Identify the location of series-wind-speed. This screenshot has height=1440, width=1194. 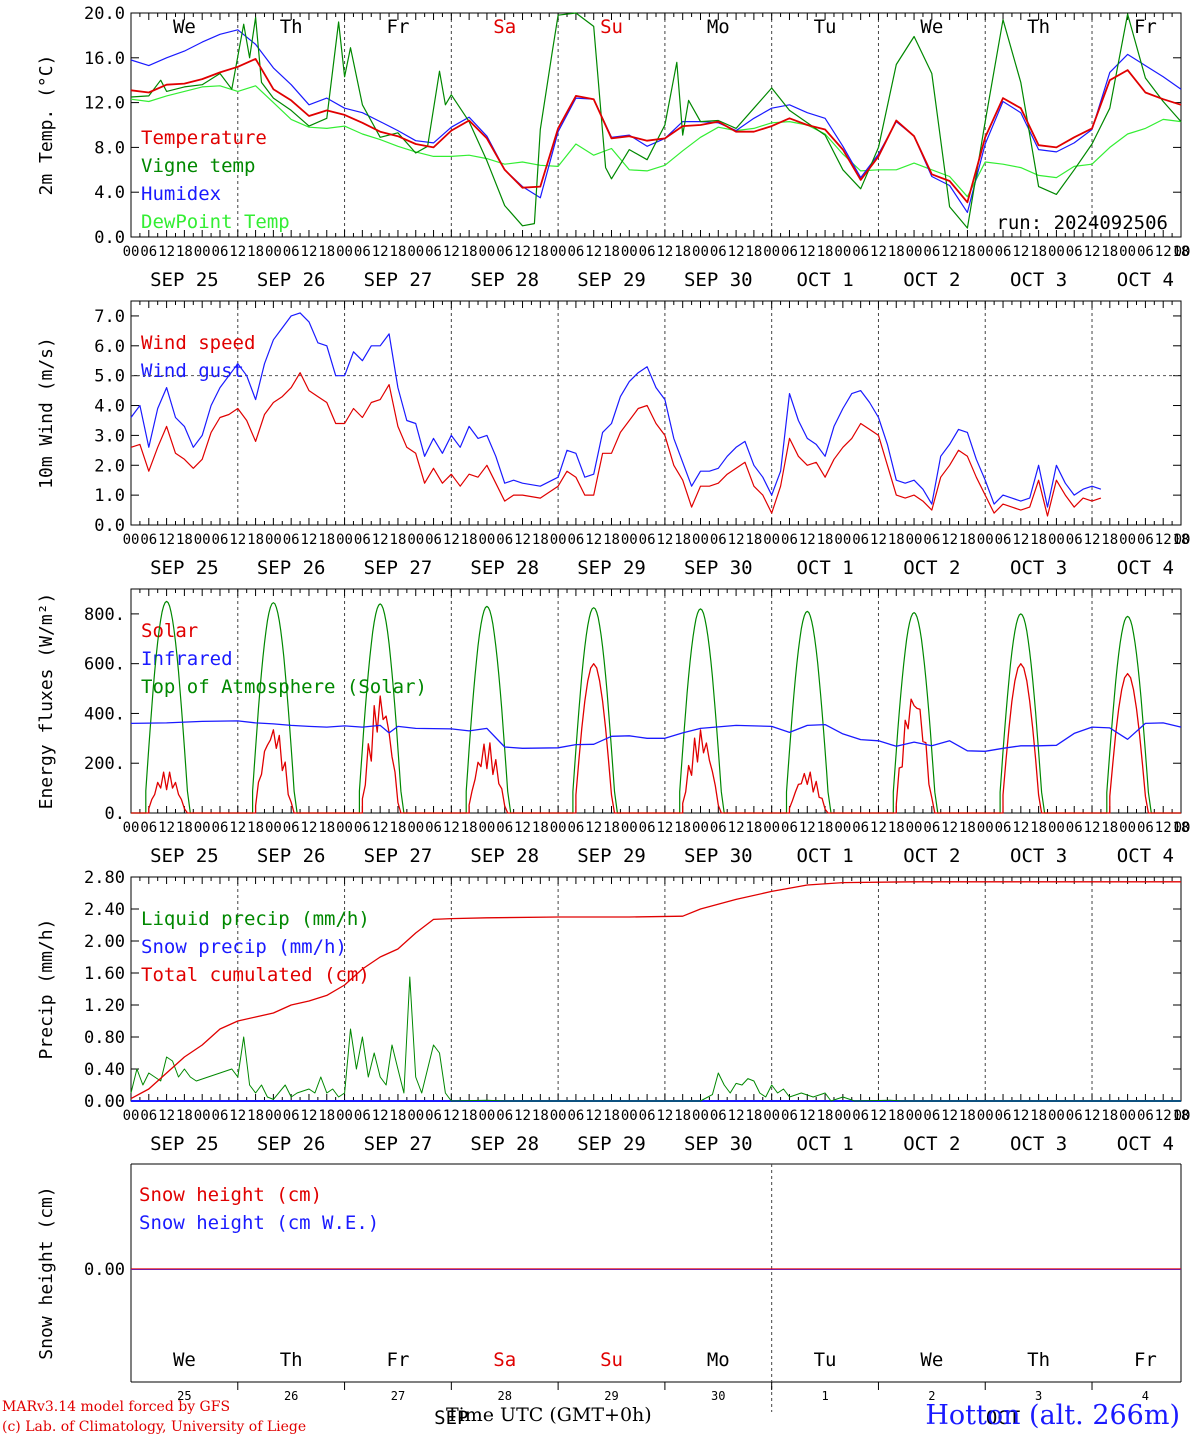
(616, 444).